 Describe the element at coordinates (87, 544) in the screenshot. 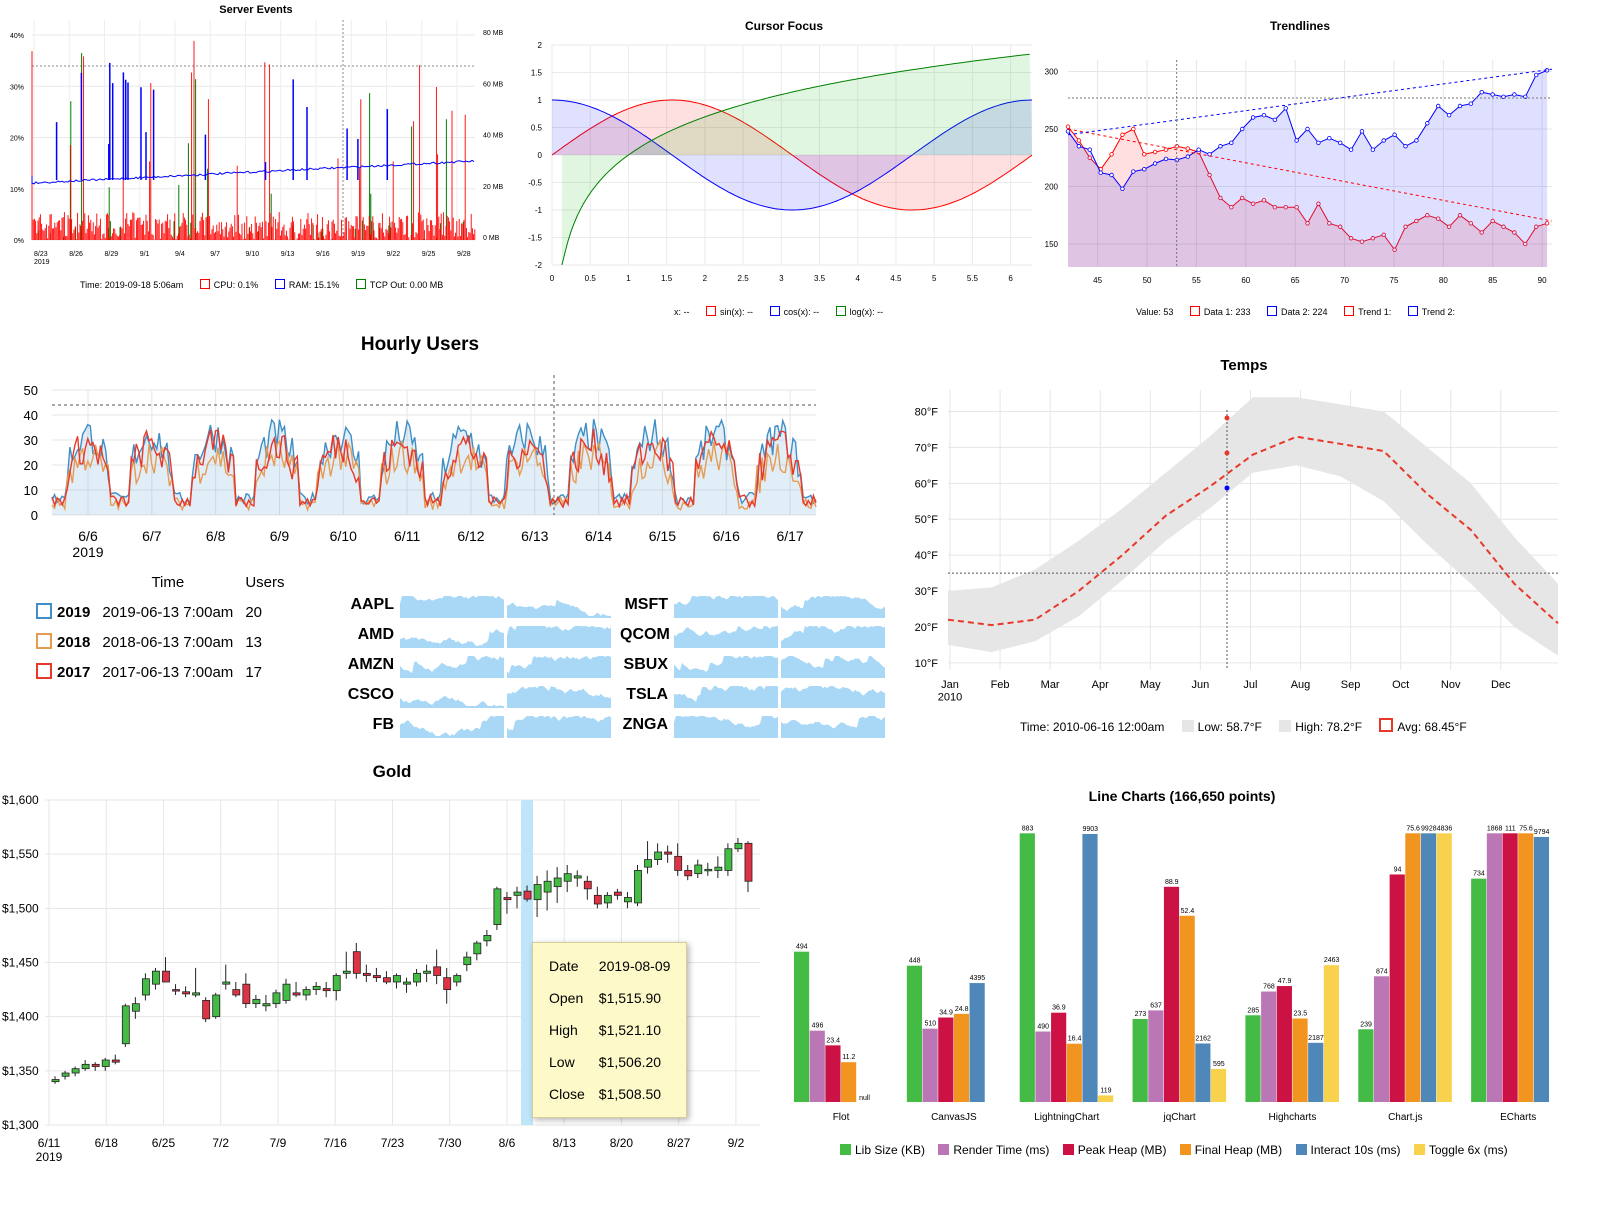

I see `tick-label: 6/6 2019` at that location.